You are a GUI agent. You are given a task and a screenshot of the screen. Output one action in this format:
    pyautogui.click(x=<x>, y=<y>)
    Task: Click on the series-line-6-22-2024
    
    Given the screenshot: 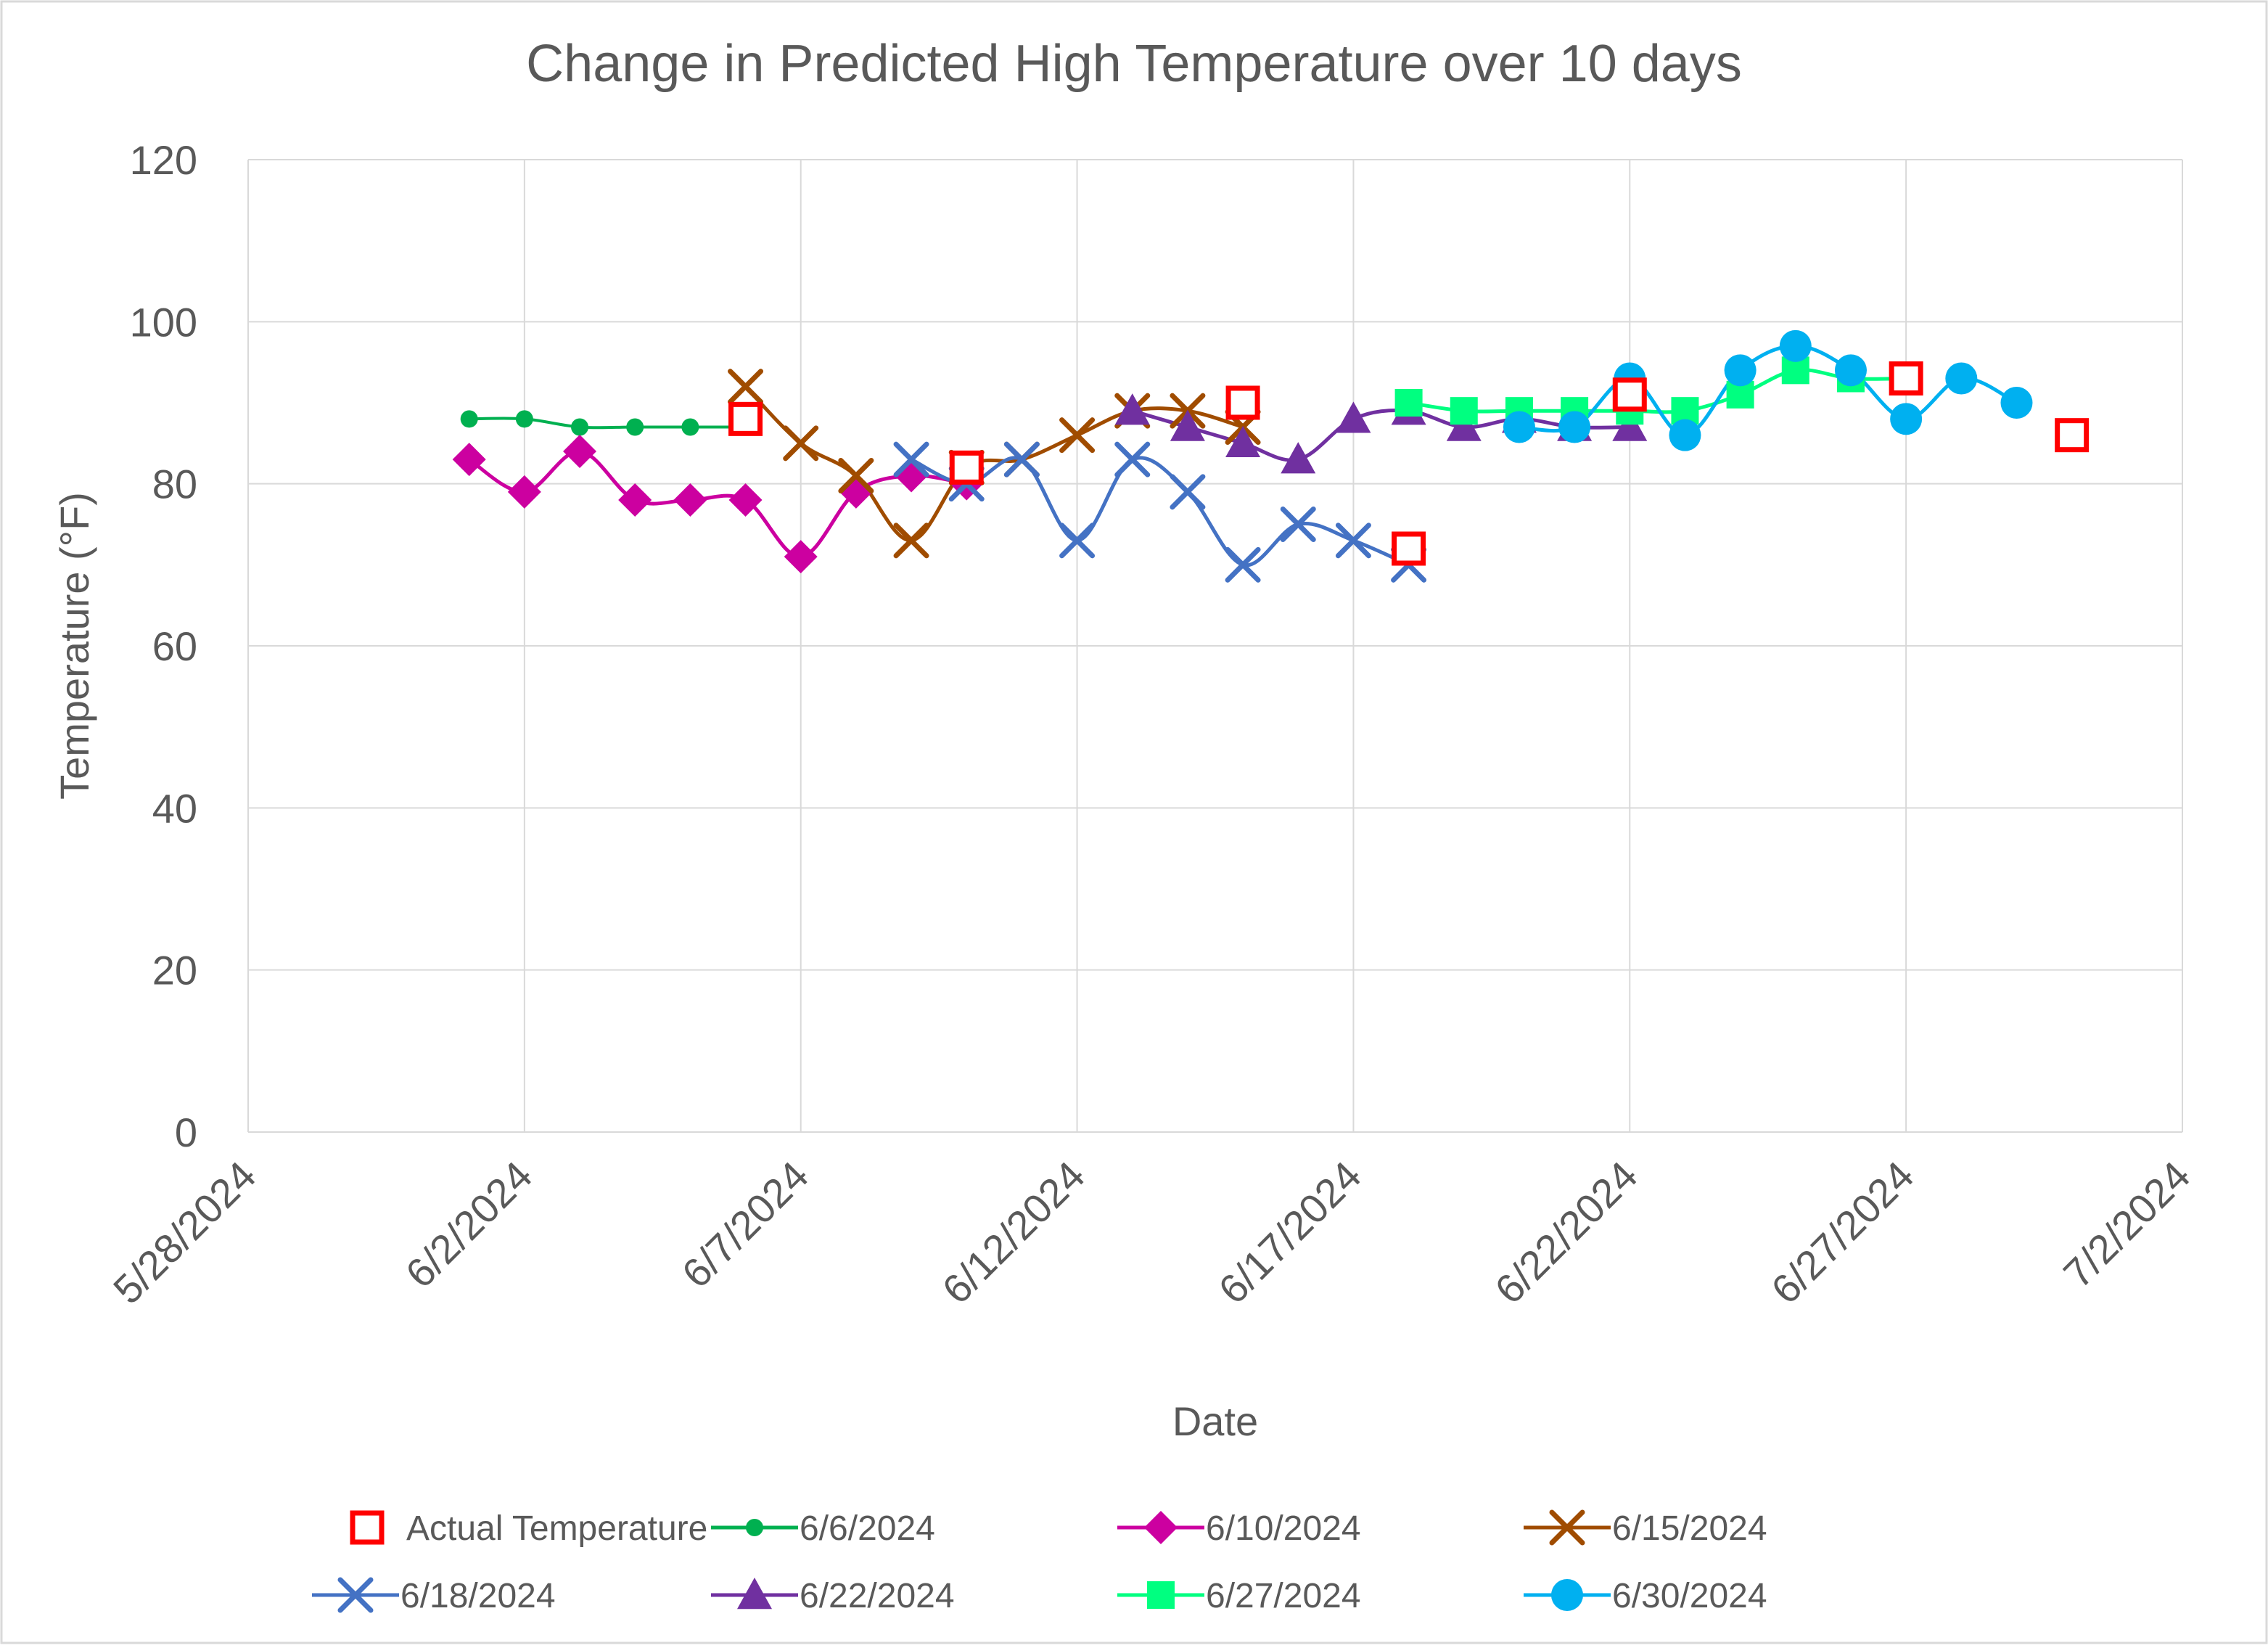 What is the action you would take?
    pyautogui.click(x=1381, y=436)
    